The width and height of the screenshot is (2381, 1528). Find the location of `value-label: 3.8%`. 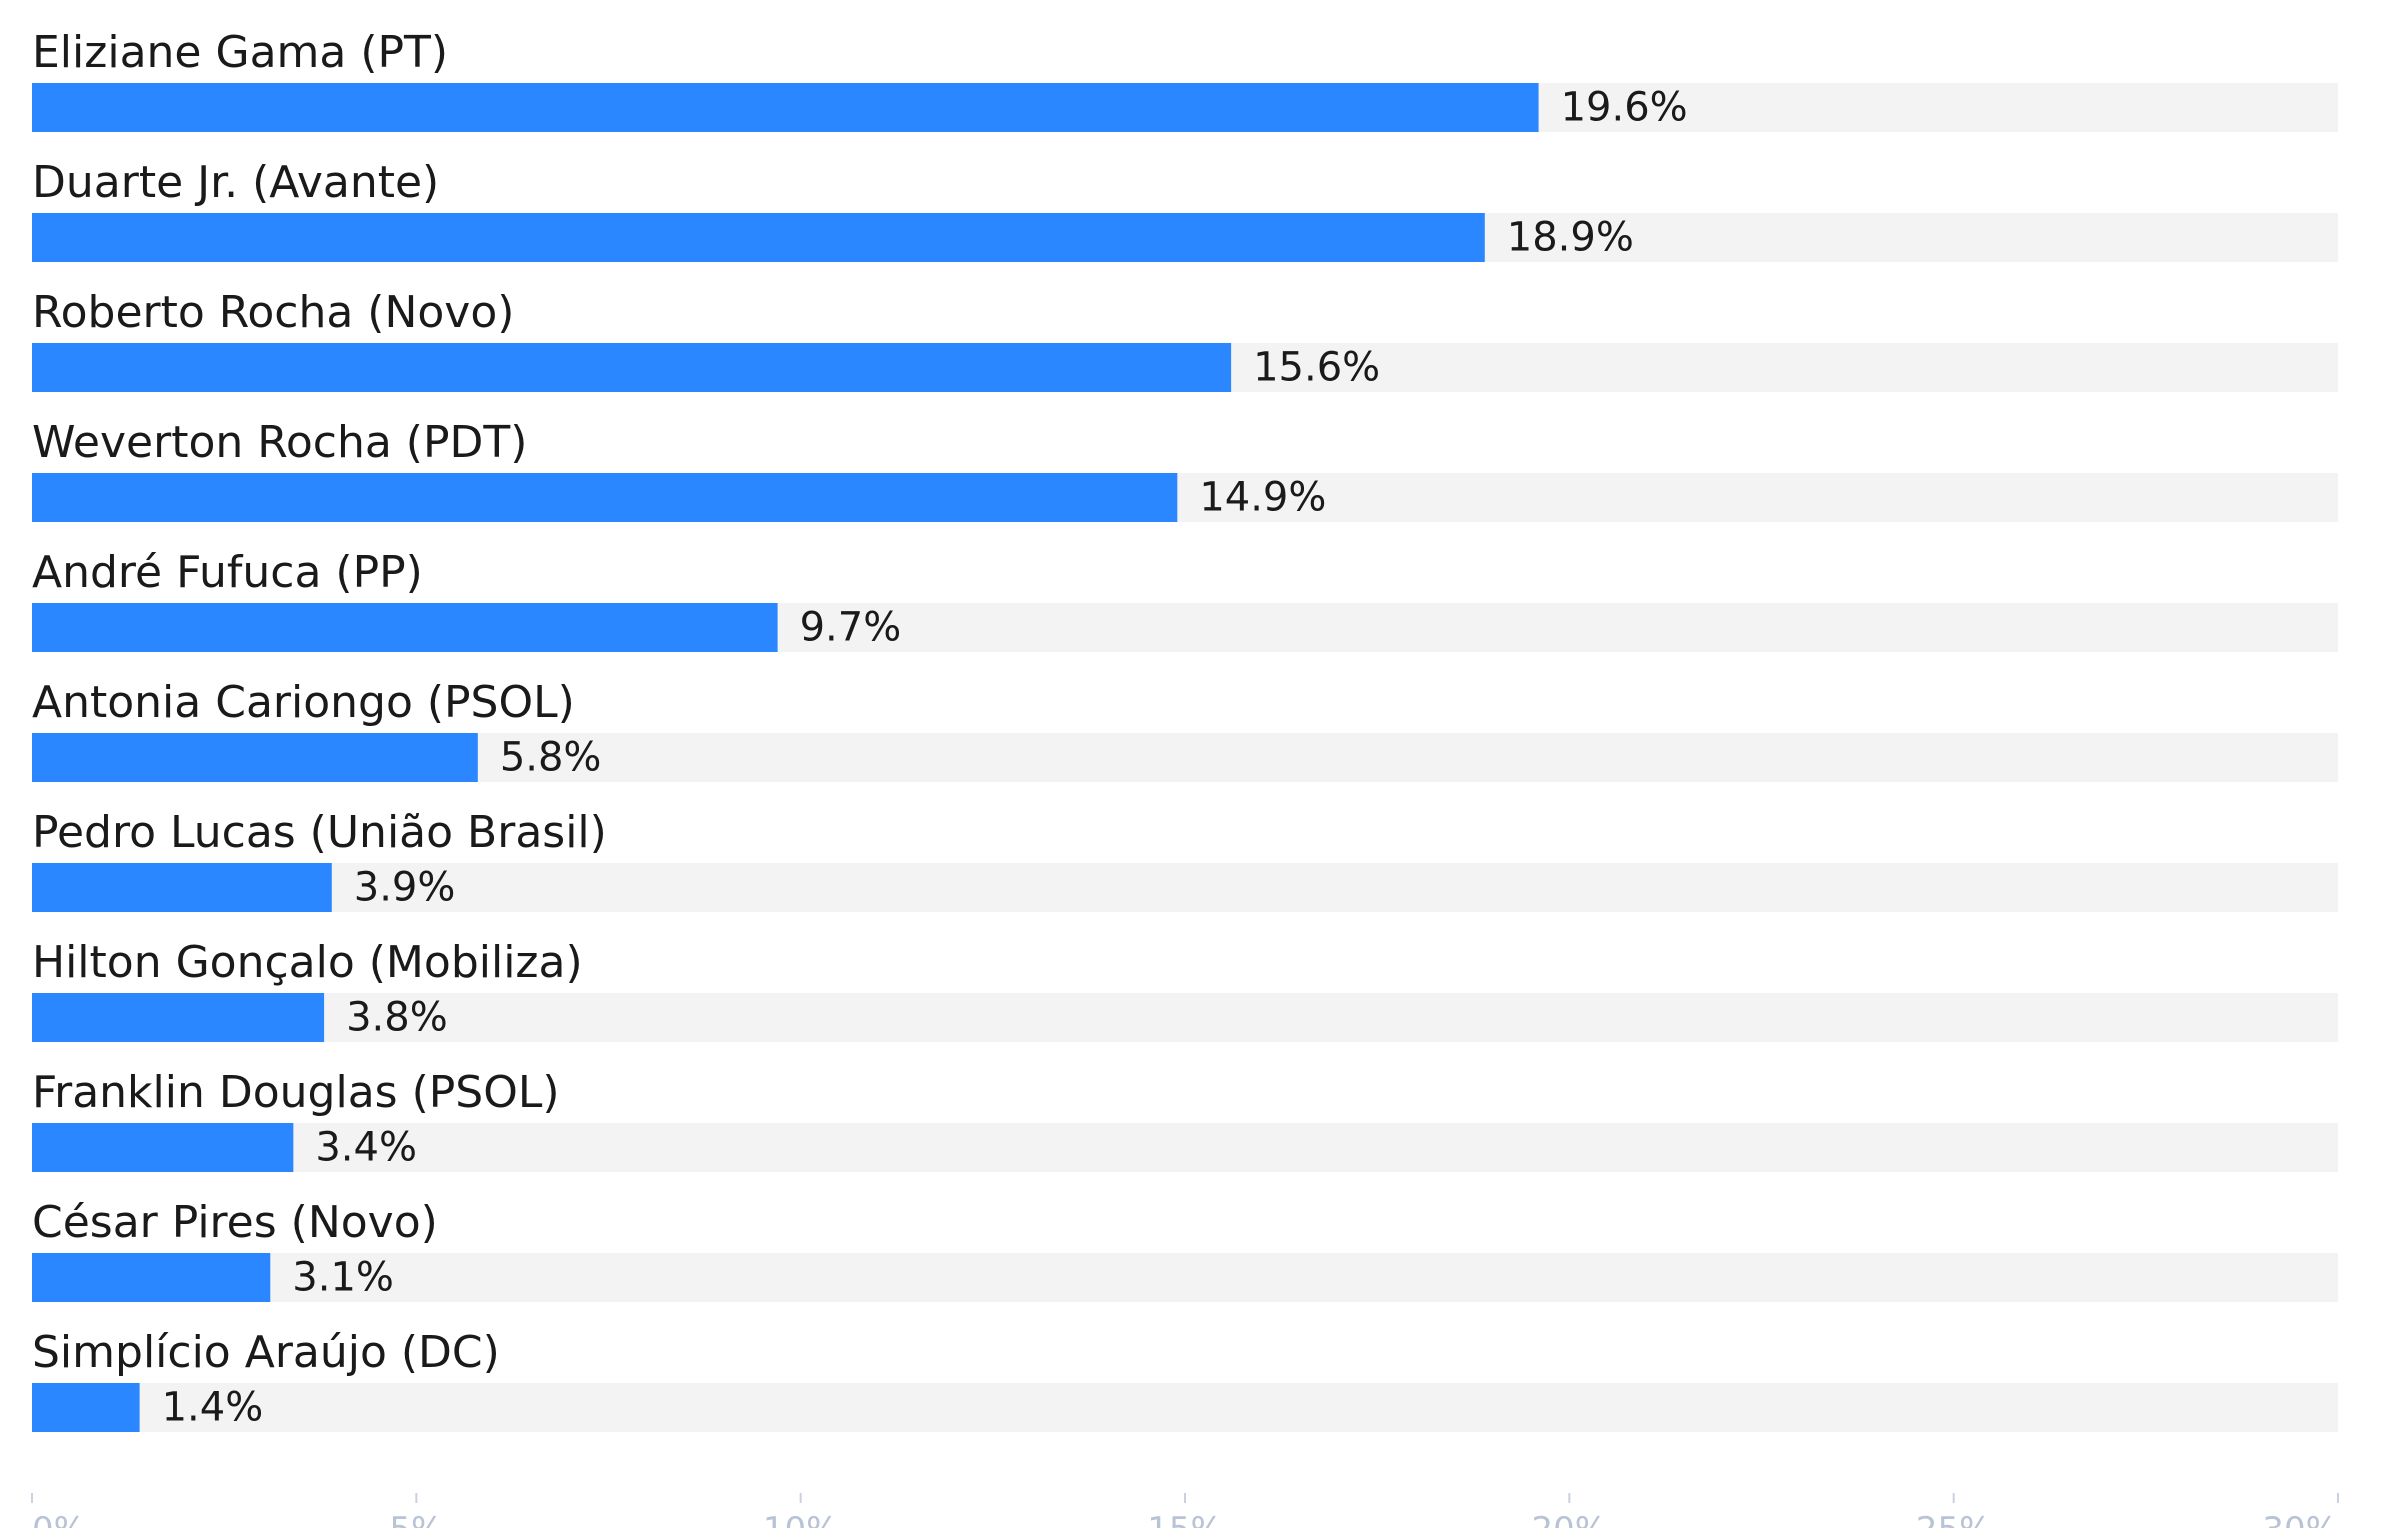

value-label: 3.8% is located at coordinates (397, 1018).